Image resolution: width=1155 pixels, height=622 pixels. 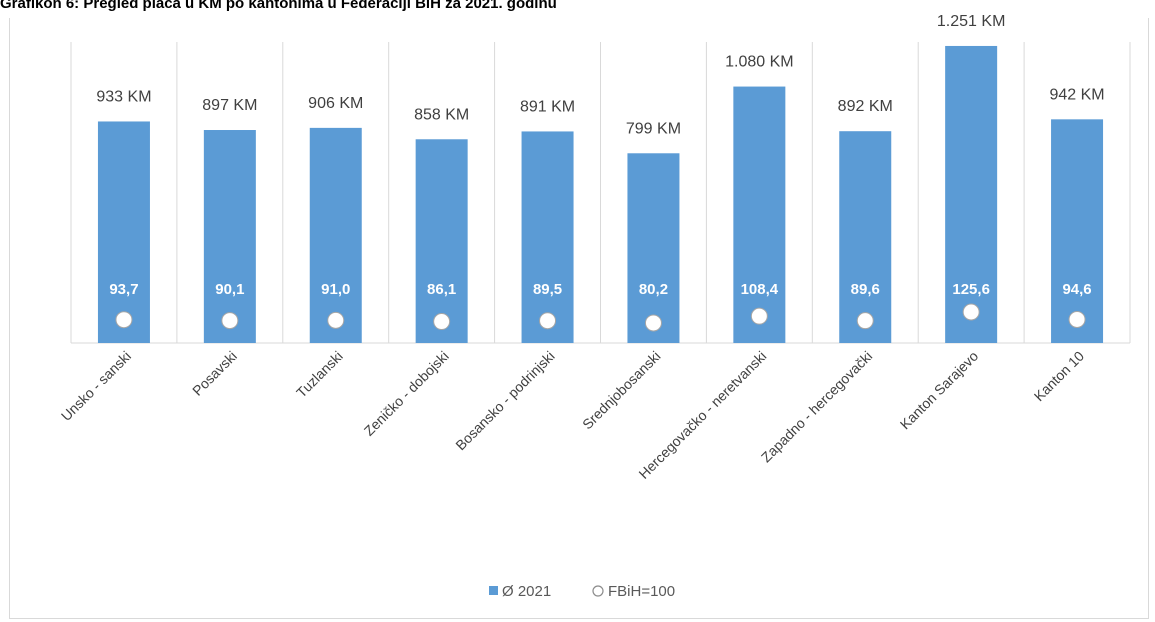 What do you see at coordinates (229, 289) in the screenshot?
I see `index-value-label: 90,1` at bounding box center [229, 289].